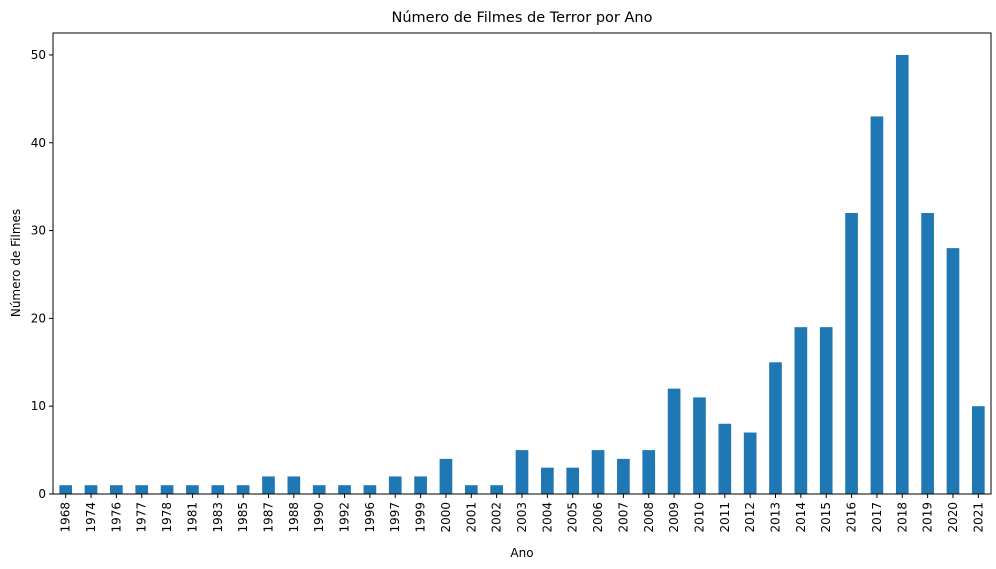  Describe the element at coordinates (167, 489) in the screenshot. I see `bar-1978` at that location.